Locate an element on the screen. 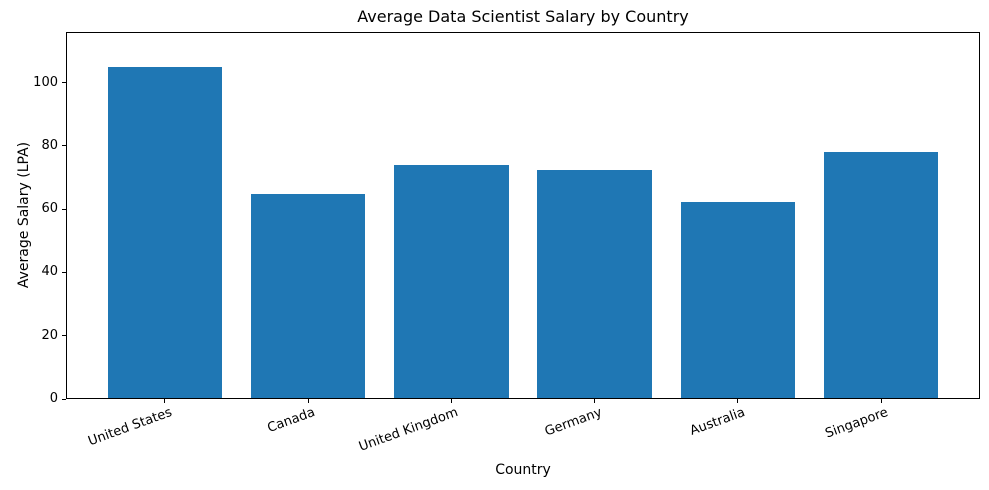 This screenshot has height=490, width=989. bar-united-states is located at coordinates (165, 232).